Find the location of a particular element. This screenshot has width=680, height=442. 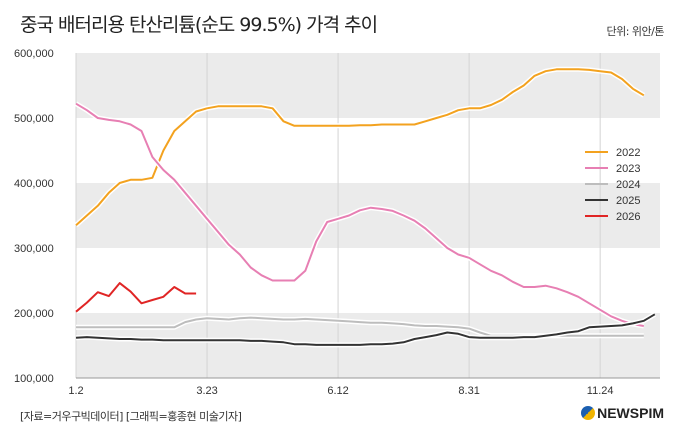

chart-title: 중국 배터리용 탄산리튬(순도 99.5%) 가격 추이 is located at coordinates (199, 25).